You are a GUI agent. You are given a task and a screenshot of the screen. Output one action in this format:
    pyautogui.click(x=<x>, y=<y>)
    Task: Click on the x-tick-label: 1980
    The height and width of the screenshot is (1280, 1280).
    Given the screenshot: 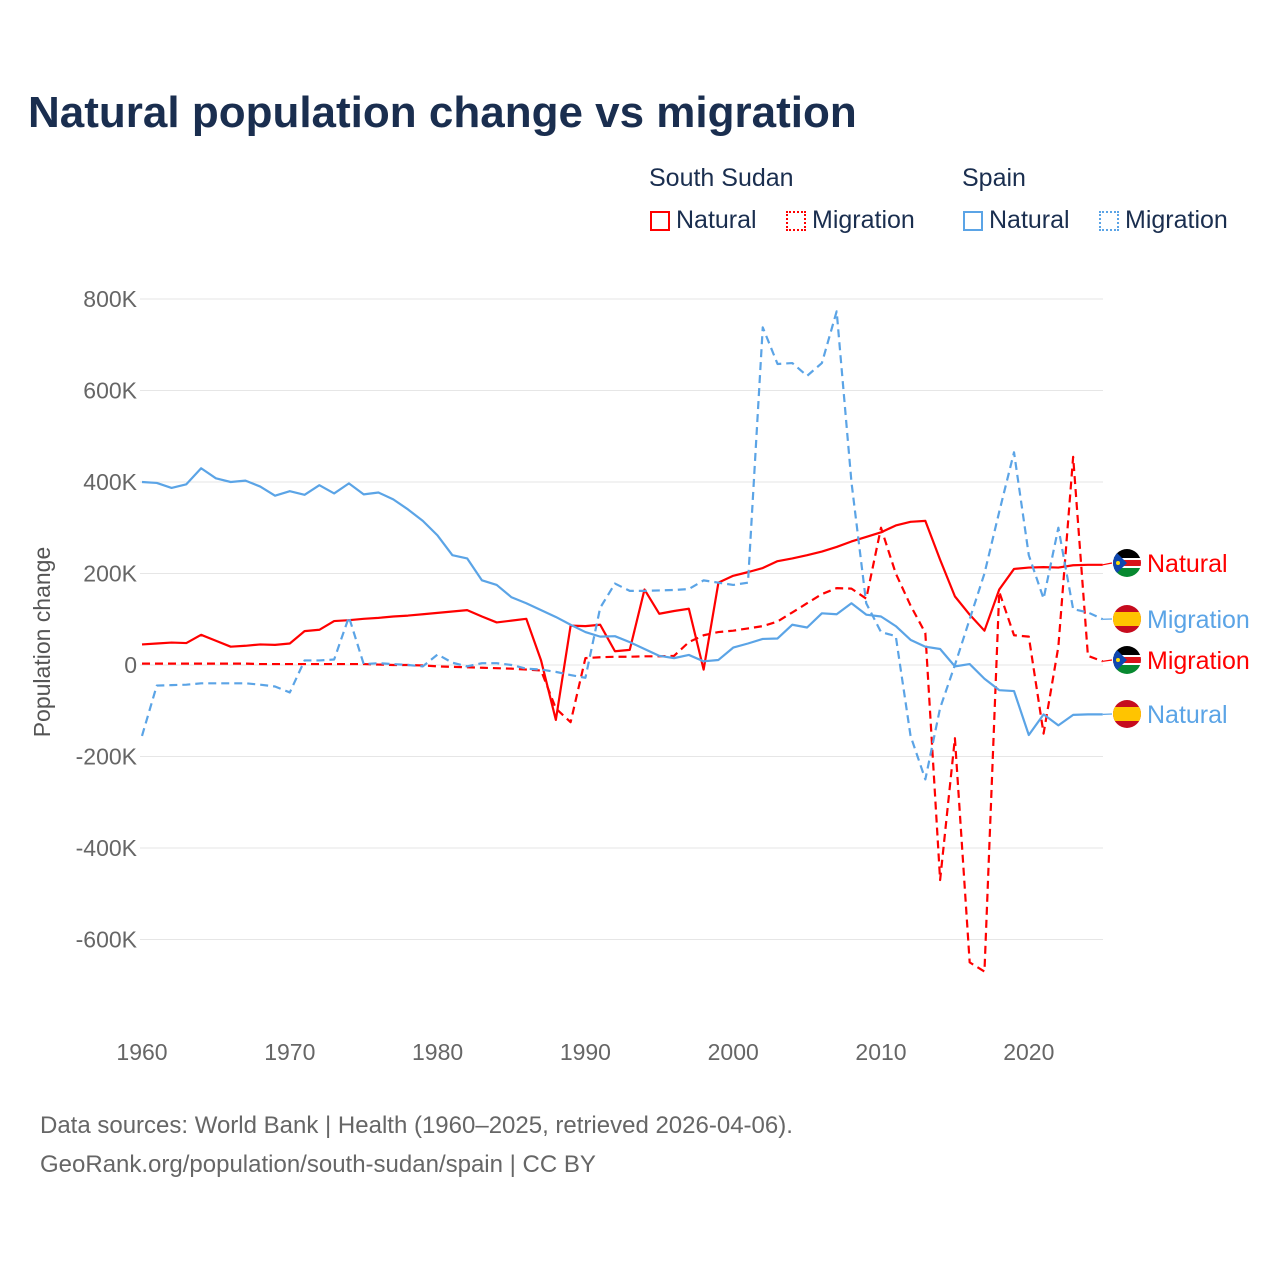 What is the action you would take?
    pyautogui.click(x=437, y=1052)
    